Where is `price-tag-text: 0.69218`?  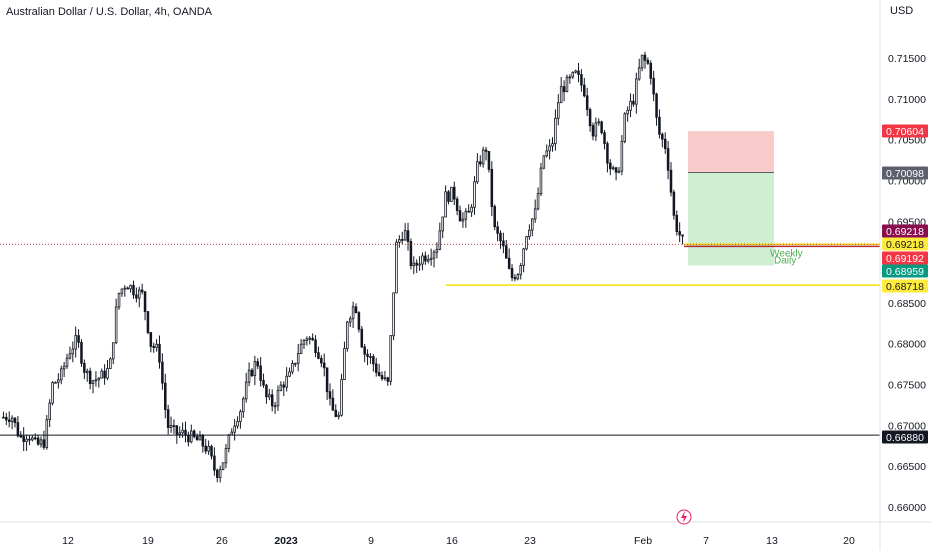 price-tag-text: 0.69218 is located at coordinates (905, 232).